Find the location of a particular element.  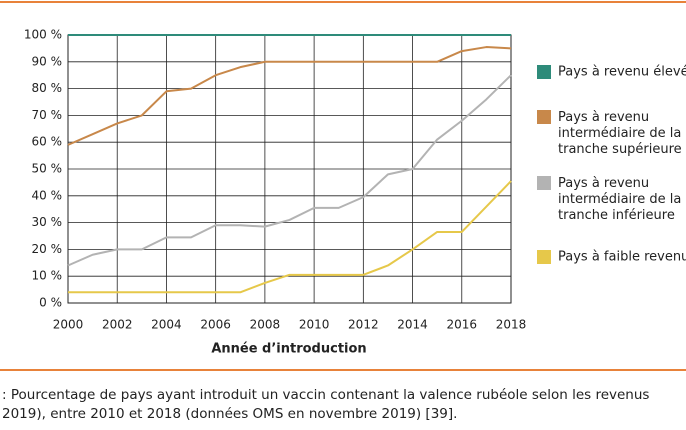

x-tick-label: 2000 is located at coordinates (68, 325).